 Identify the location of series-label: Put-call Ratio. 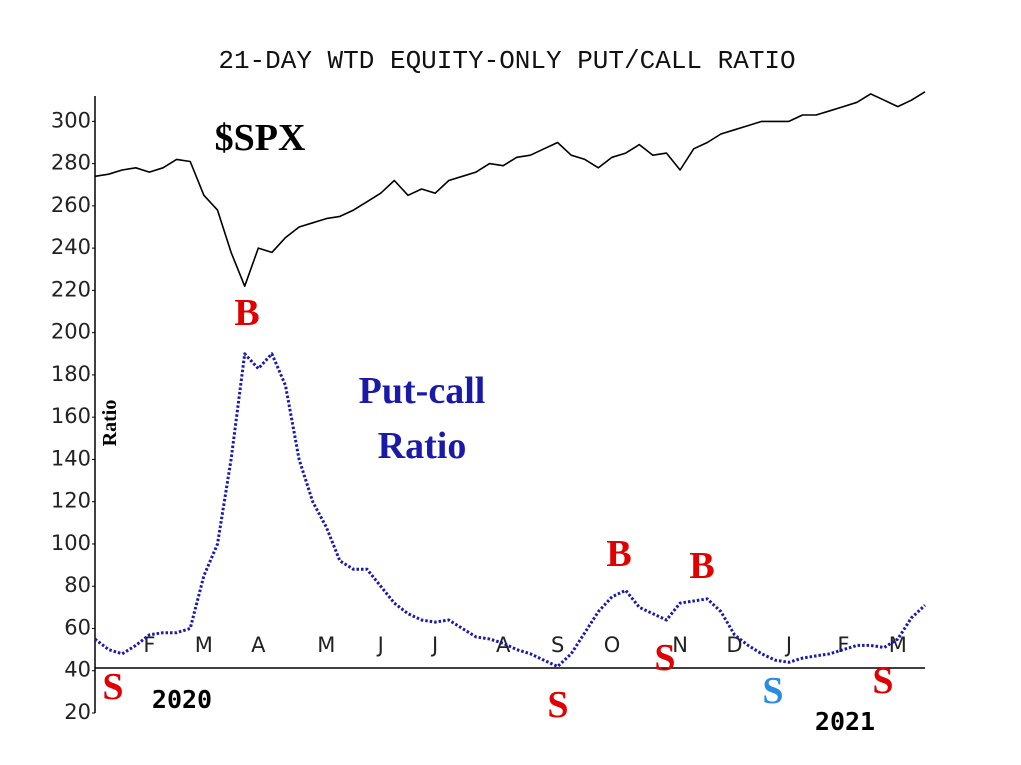
(422, 418).